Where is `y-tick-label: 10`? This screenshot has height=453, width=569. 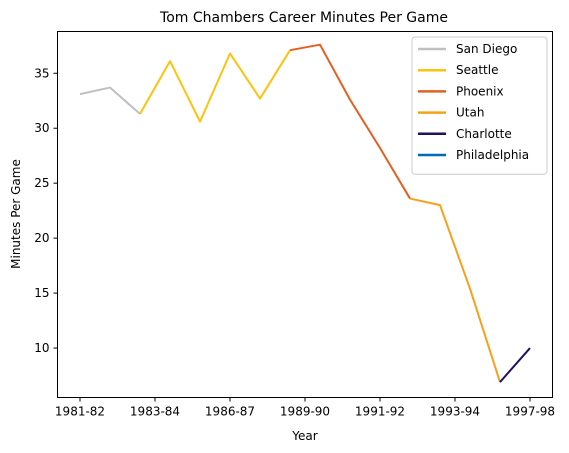
y-tick-label: 10 is located at coordinates (41, 348).